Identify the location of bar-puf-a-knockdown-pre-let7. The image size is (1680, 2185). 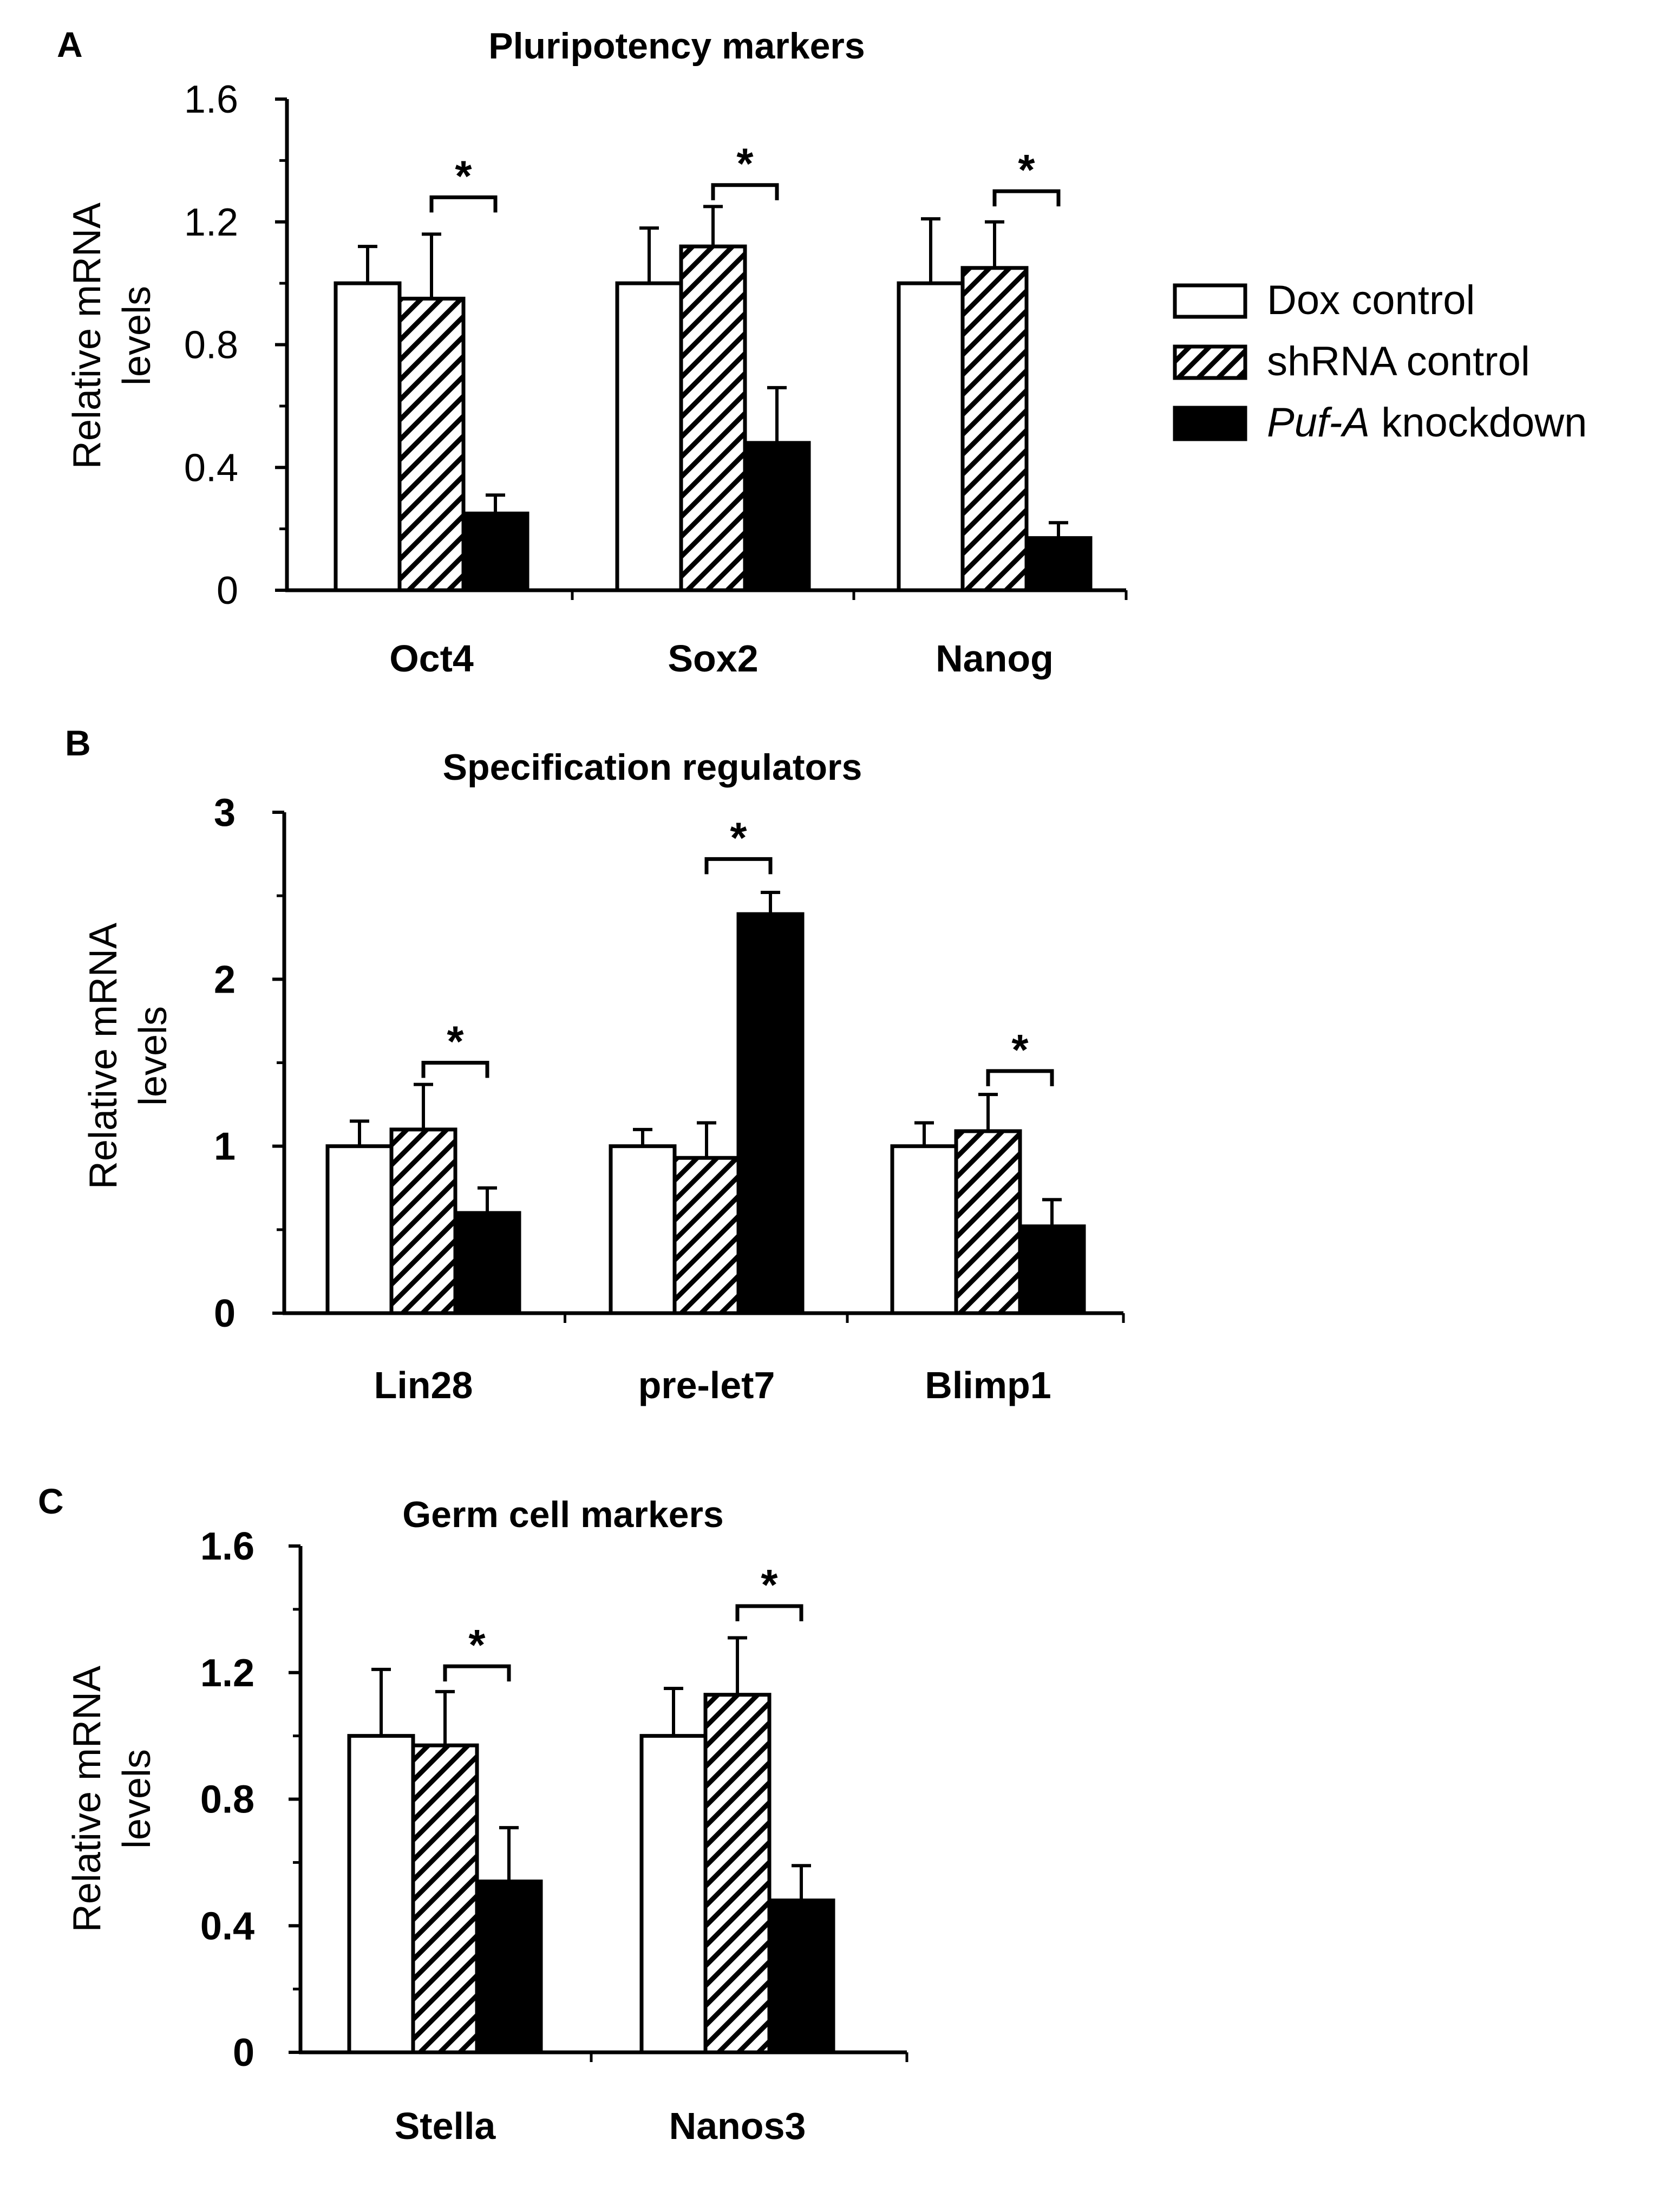
(770, 1114).